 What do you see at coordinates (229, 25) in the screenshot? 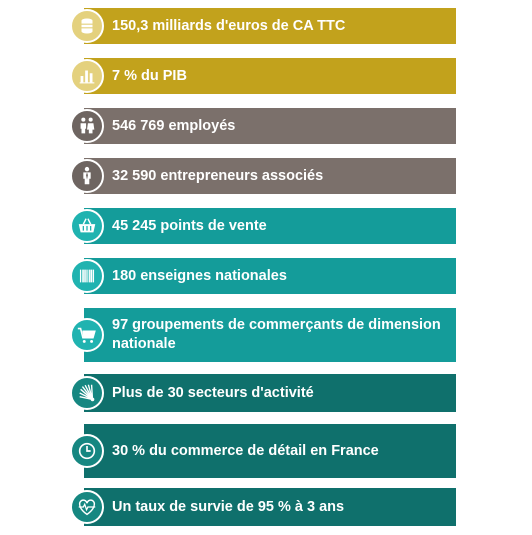
I see `stat-text: 150,3 milliards d'euros de CA TTC` at bounding box center [229, 25].